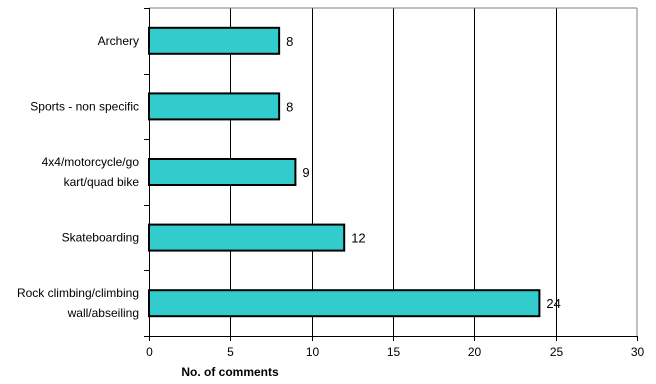  What do you see at coordinates (78, 303) in the screenshot?
I see `category-label-rock-climbing-climbing-wall-abseiling: Rock climbing/climbing wall/abseiling` at bounding box center [78, 303].